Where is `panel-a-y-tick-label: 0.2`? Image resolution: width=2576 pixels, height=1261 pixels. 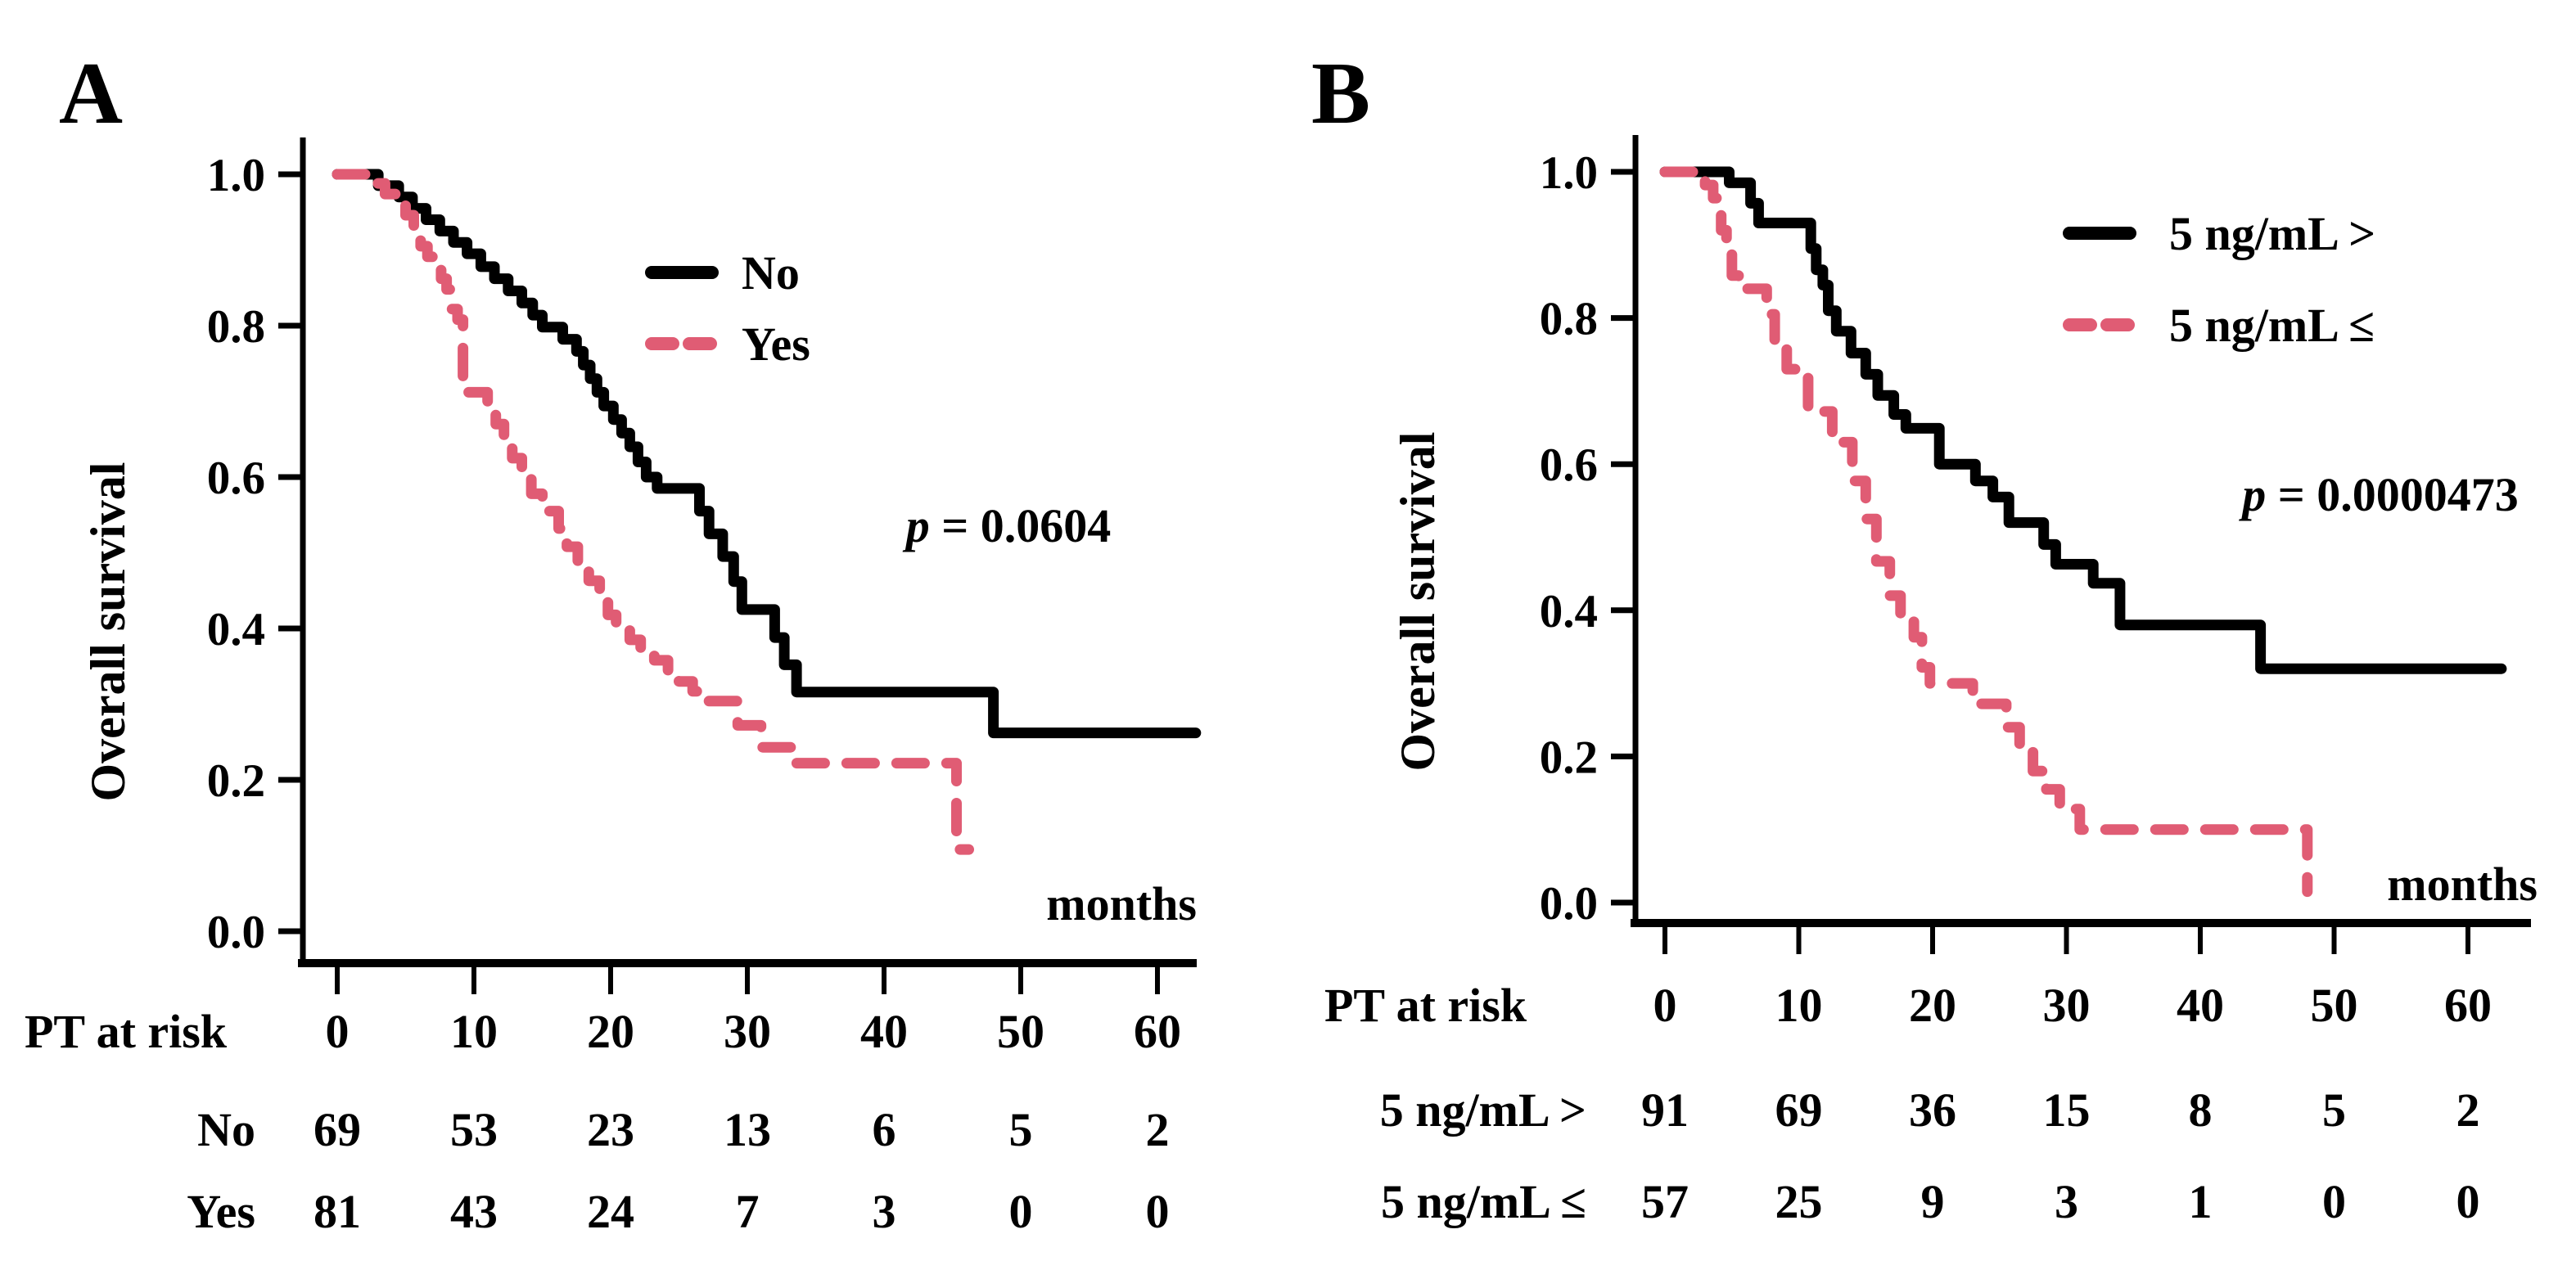
panel-a-y-tick-label: 0.2 is located at coordinates (236, 781).